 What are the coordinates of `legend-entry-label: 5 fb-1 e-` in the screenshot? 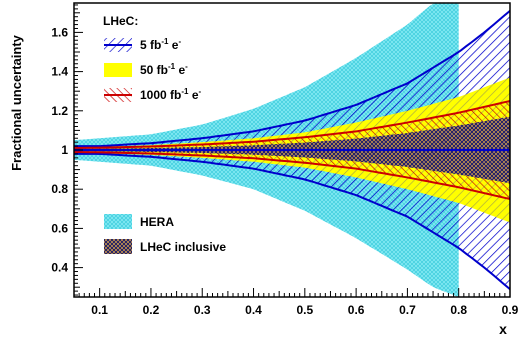 It's located at (160, 44).